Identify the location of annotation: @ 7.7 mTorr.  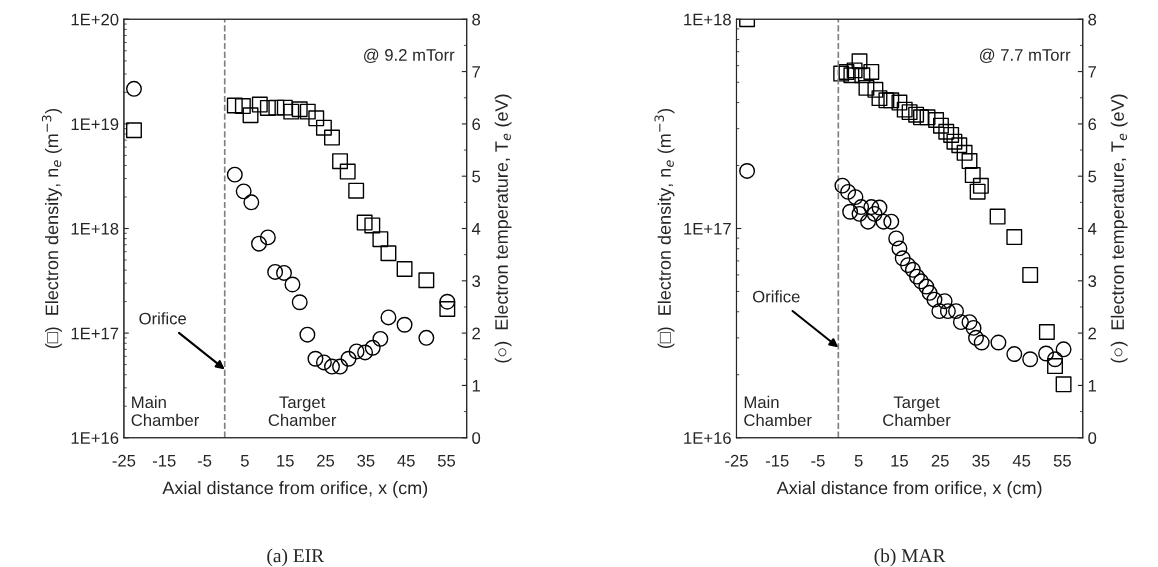
(1025, 55).